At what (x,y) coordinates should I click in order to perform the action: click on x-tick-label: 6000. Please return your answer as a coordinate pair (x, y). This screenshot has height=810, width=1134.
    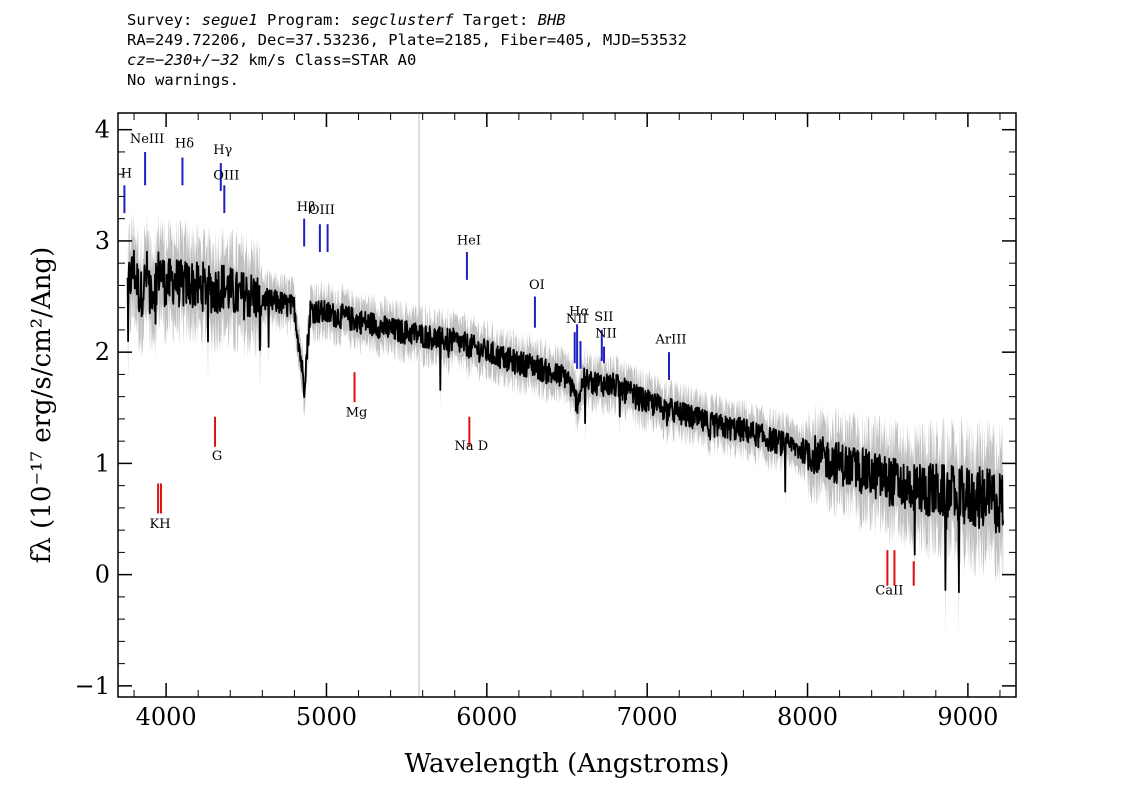
    Looking at the image, I should click on (486, 717).